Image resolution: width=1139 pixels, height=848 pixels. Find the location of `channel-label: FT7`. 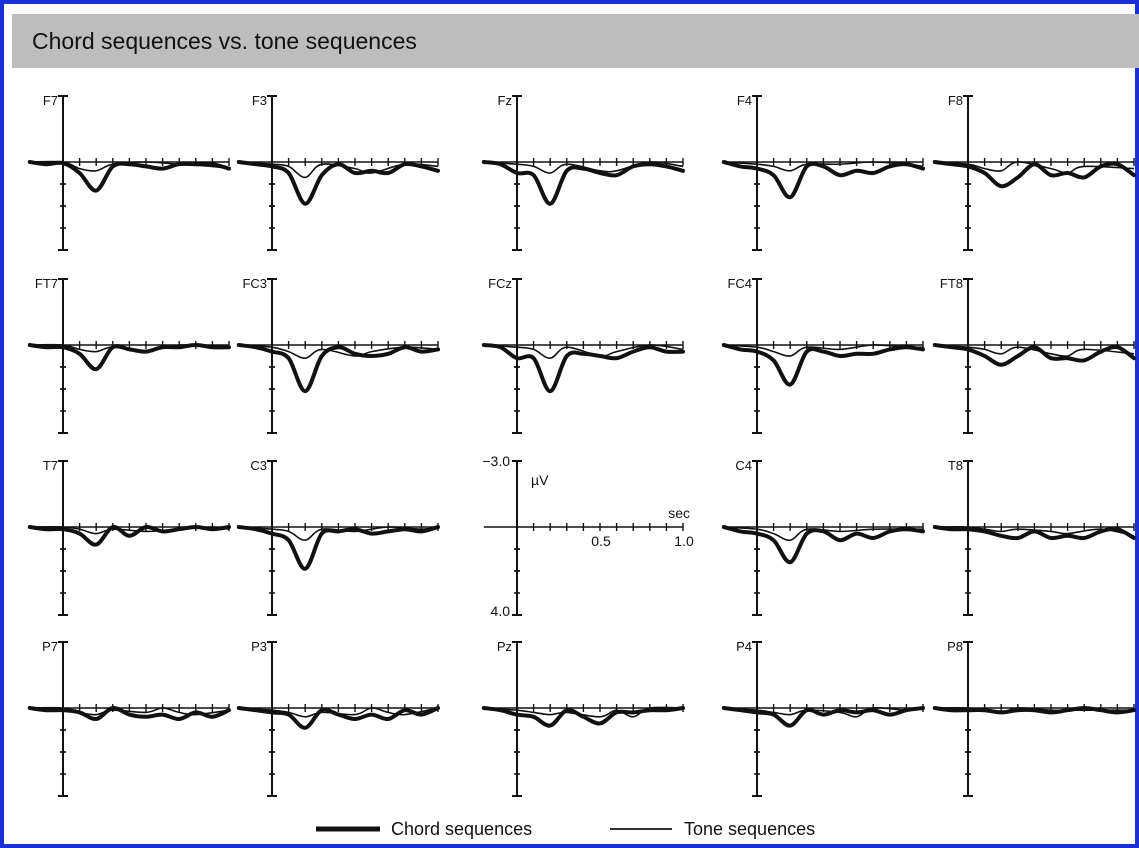

channel-label: FT7 is located at coordinates (46, 283).